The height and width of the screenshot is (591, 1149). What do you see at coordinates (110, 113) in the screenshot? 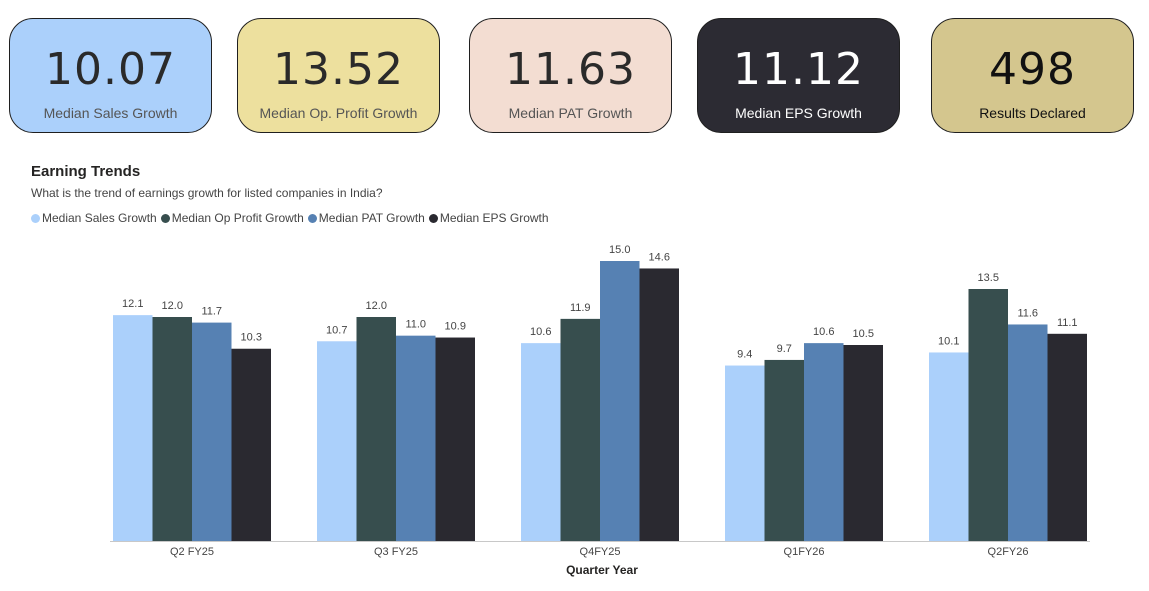
I see `kpi-label: Median Sales Growth` at bounding box center [110, 113].